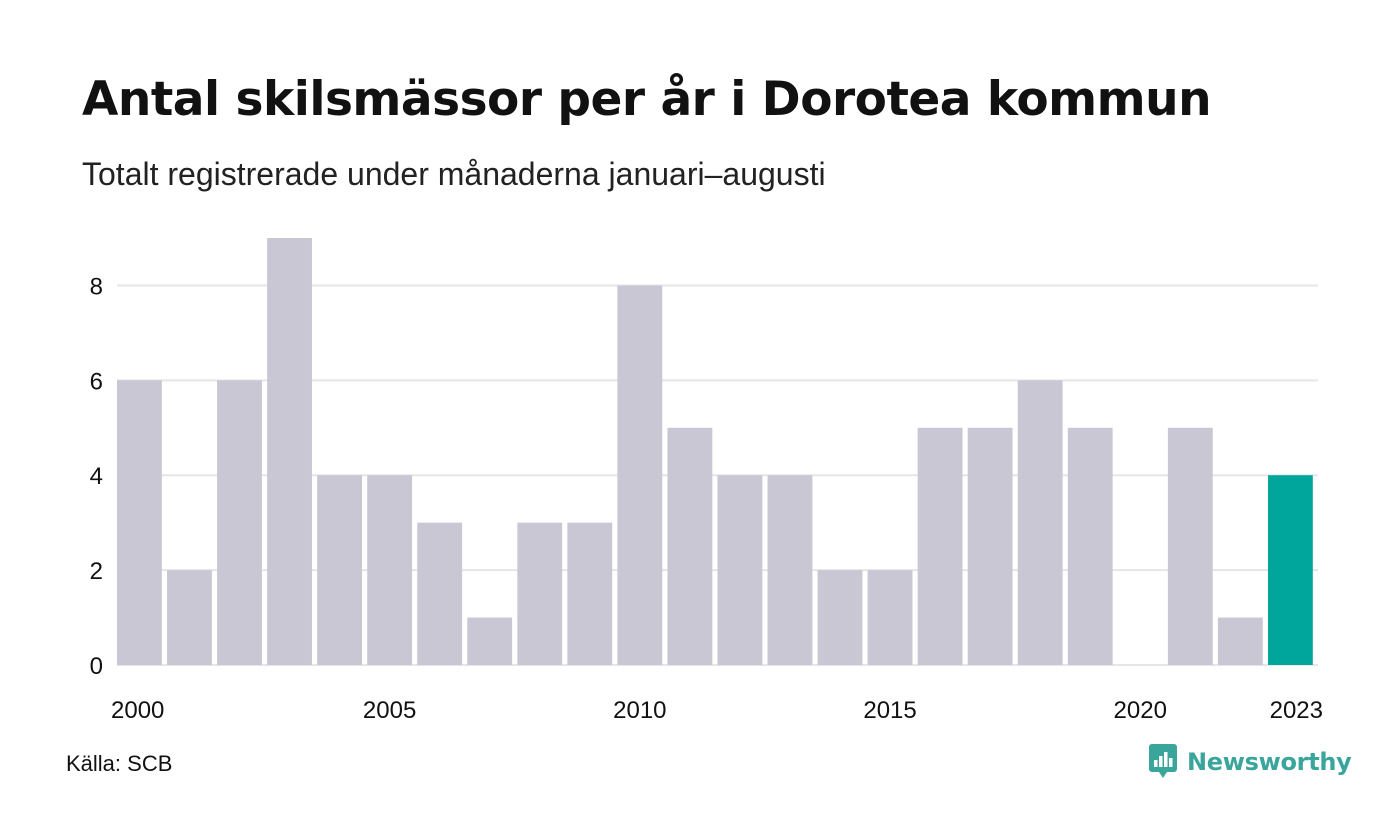 This screenshot has width=1400, height=840. Describe the element at coordinates (139, 522) in the screenshot. I see `bar-2000` at that location.